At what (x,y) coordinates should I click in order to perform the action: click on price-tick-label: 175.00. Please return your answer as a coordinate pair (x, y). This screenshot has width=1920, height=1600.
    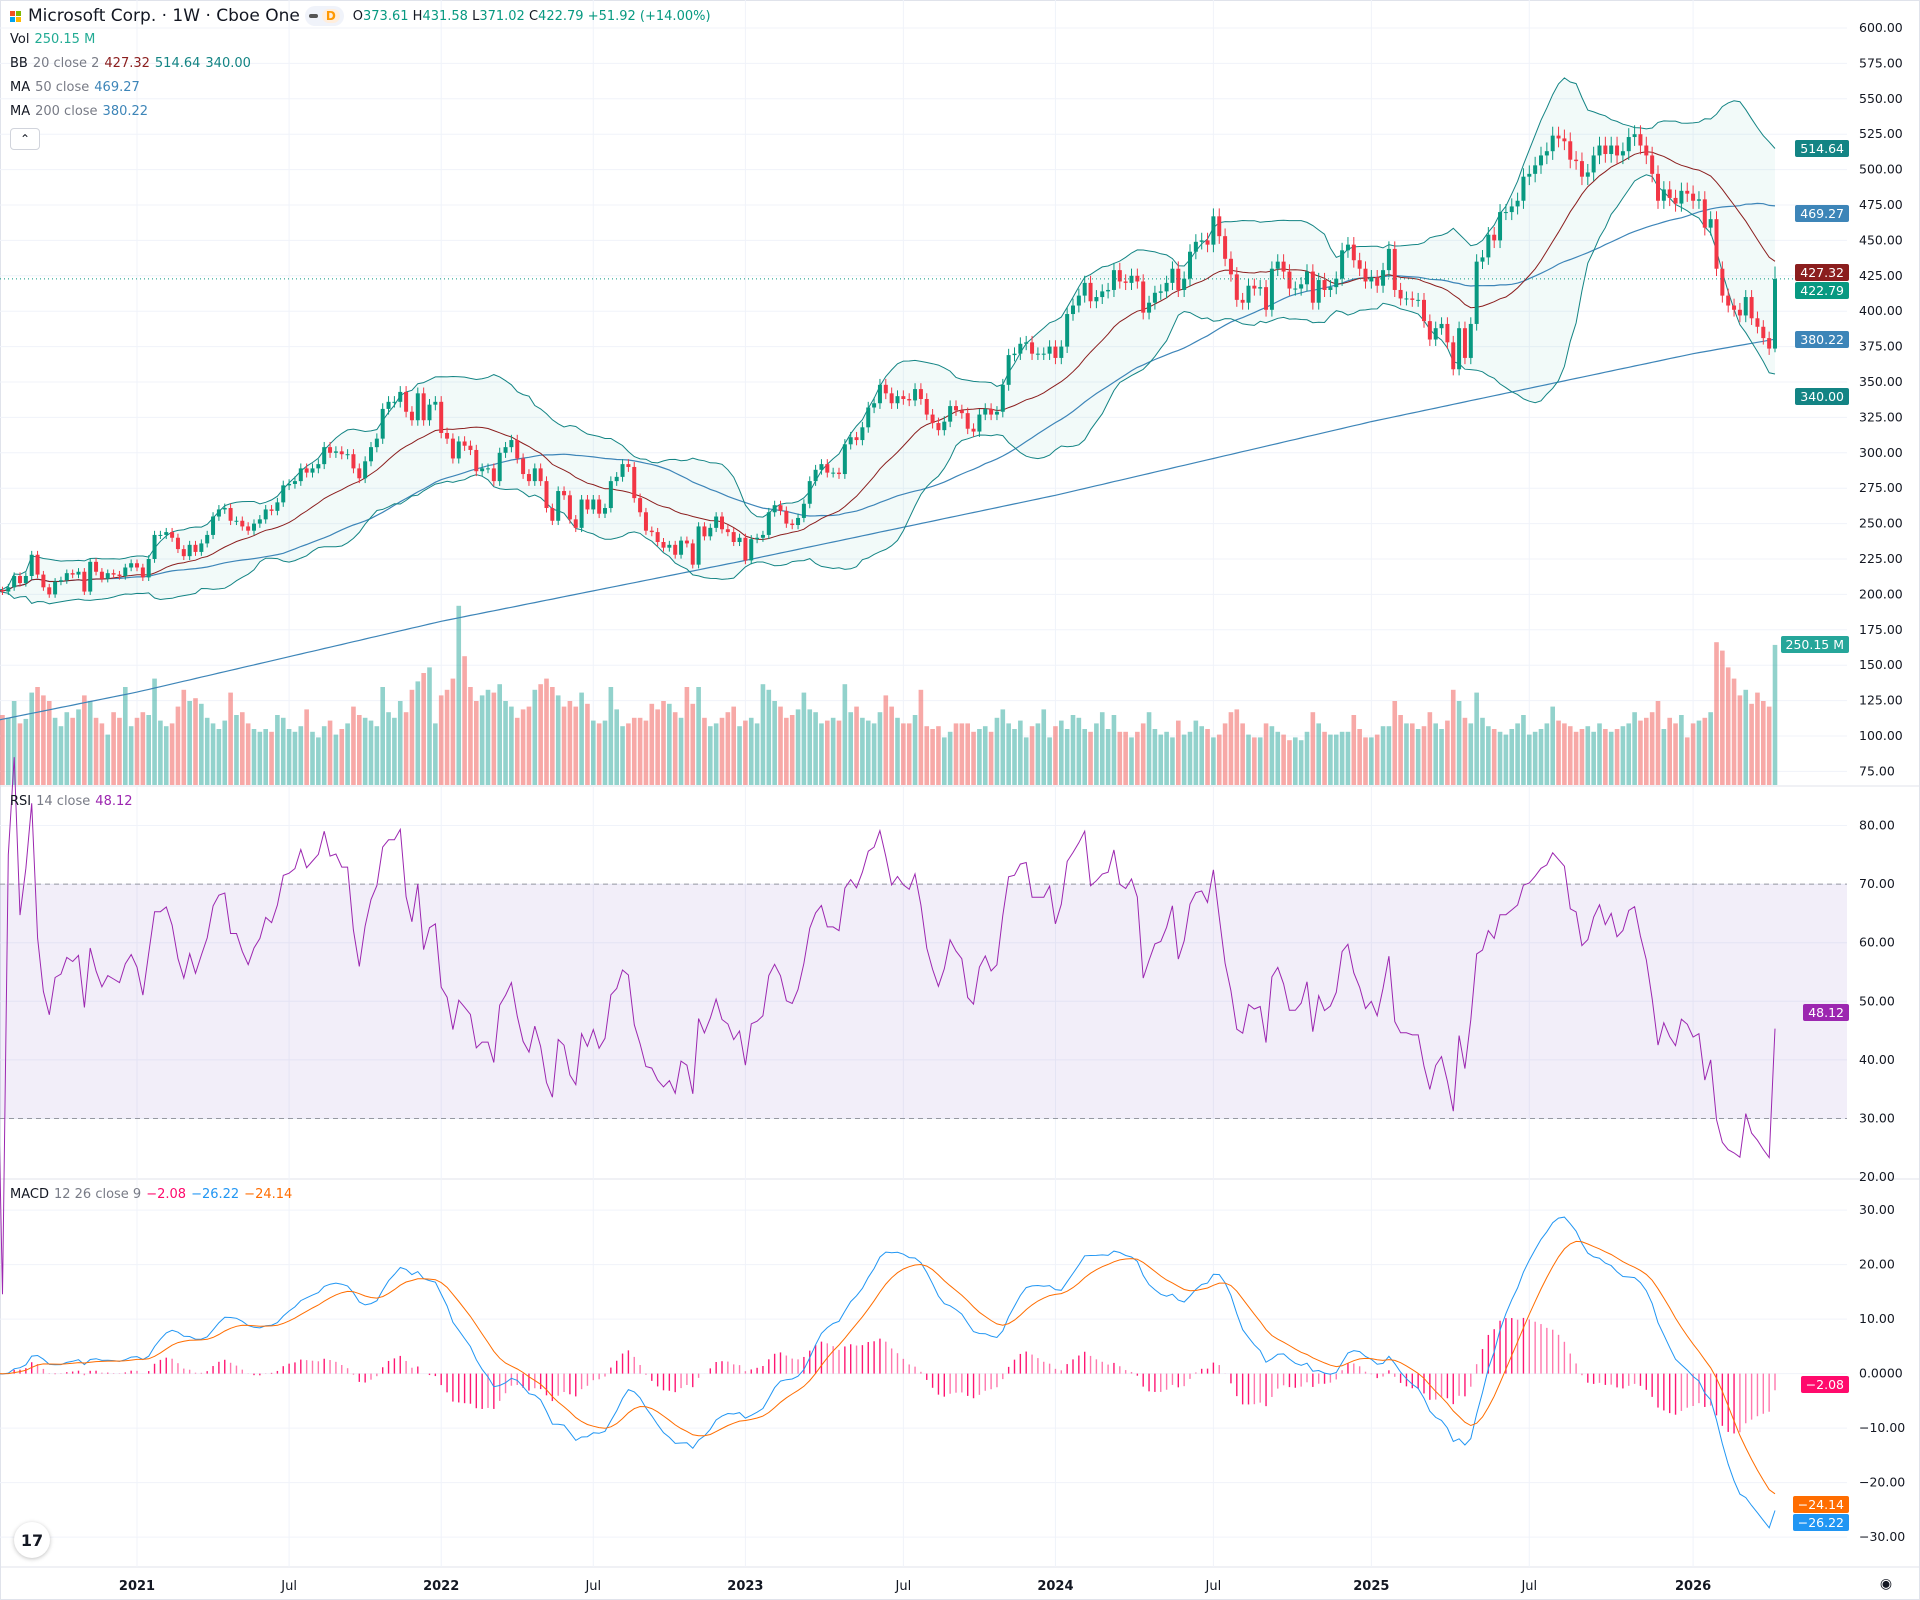
    Looking at the image, I should click on (1881, 629).